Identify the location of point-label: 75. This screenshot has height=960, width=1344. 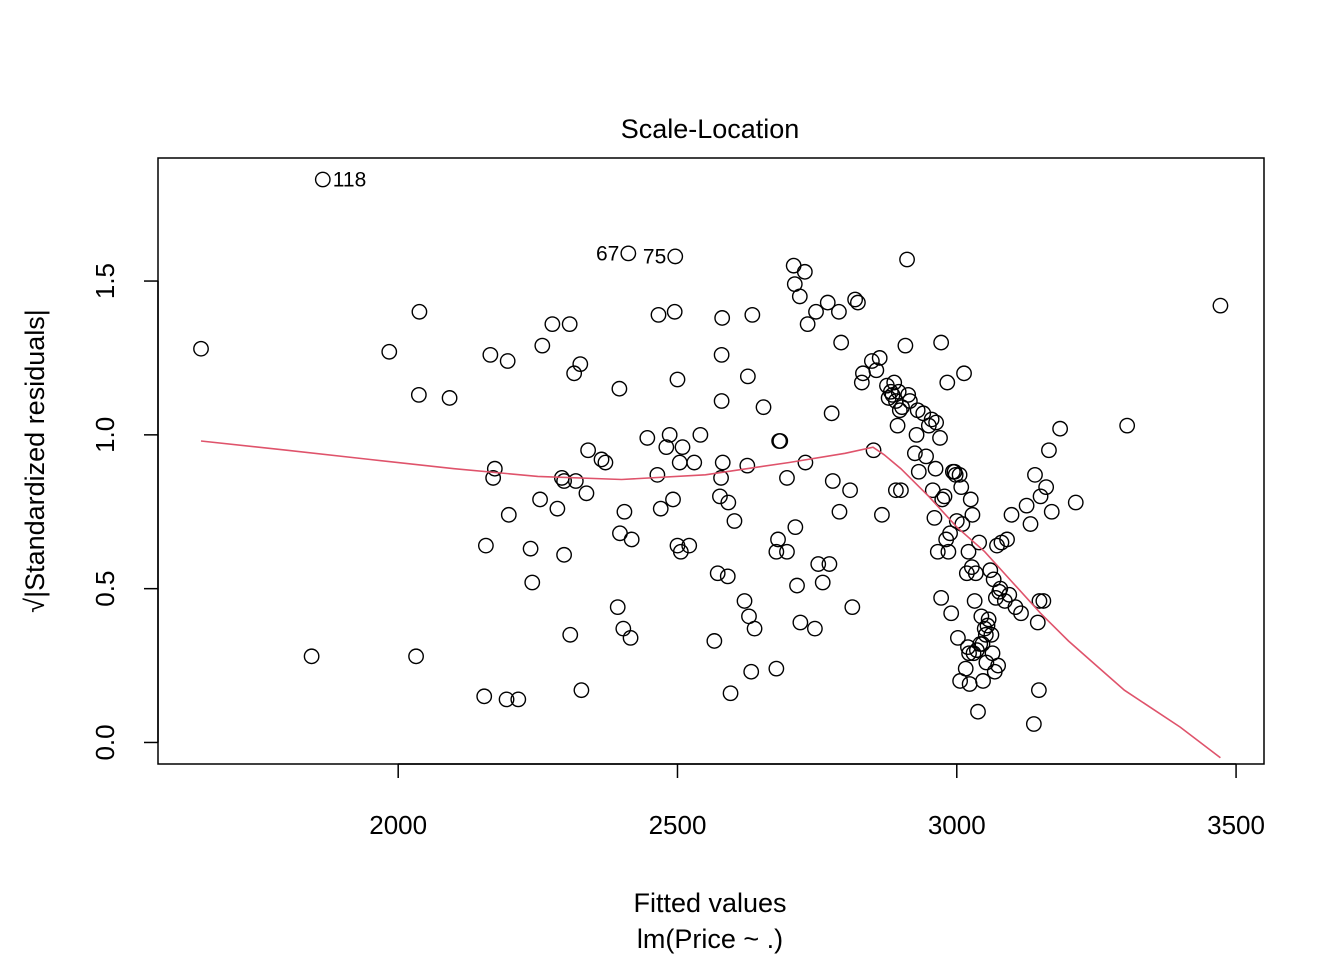
(654, 256).